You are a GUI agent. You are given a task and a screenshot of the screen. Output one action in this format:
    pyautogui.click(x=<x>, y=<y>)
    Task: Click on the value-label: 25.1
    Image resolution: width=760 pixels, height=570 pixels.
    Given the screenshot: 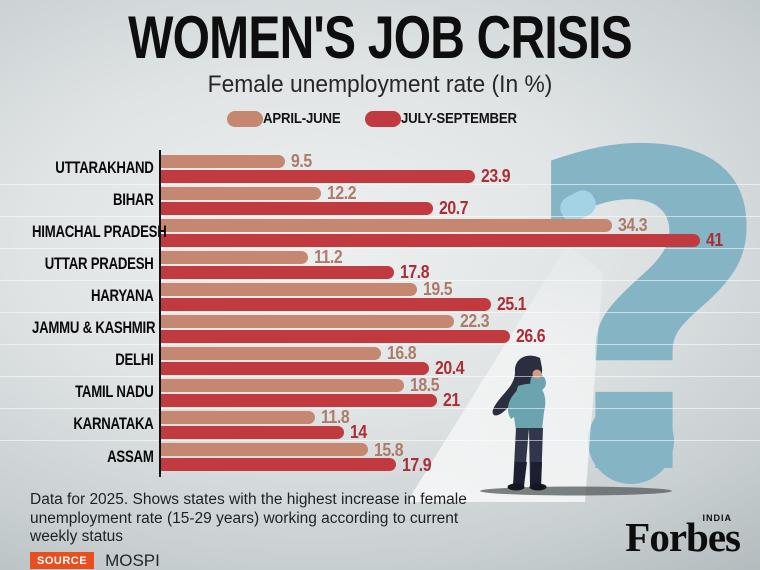 What is the action you would take?
    pyautogui.click(x=512, y=304)
    